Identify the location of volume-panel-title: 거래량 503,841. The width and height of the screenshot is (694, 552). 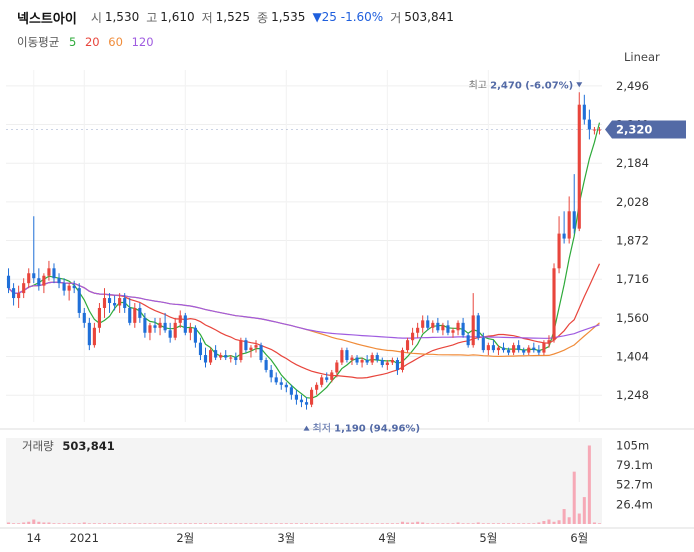
(68, 446).